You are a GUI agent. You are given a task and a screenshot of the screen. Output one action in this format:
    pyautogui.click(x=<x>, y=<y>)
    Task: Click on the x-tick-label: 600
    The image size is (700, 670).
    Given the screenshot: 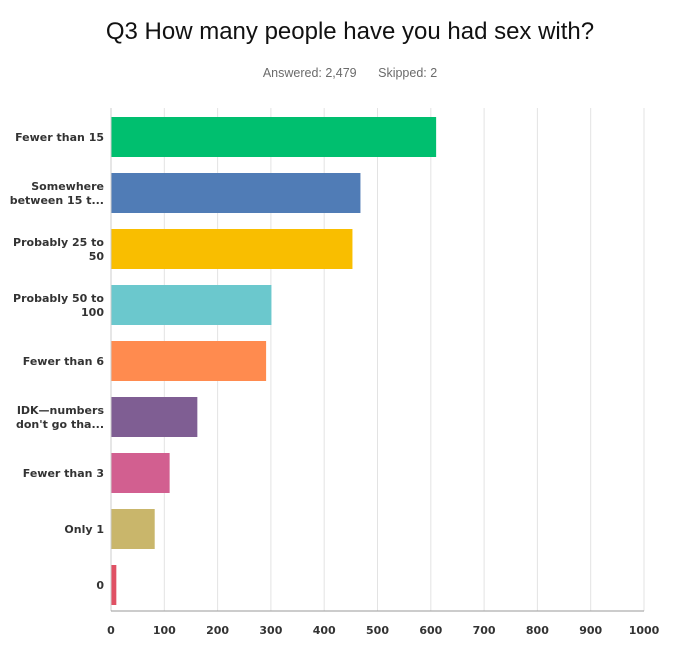 What is the action you would take?
    pyautogui.click(x=430, y=630)
    